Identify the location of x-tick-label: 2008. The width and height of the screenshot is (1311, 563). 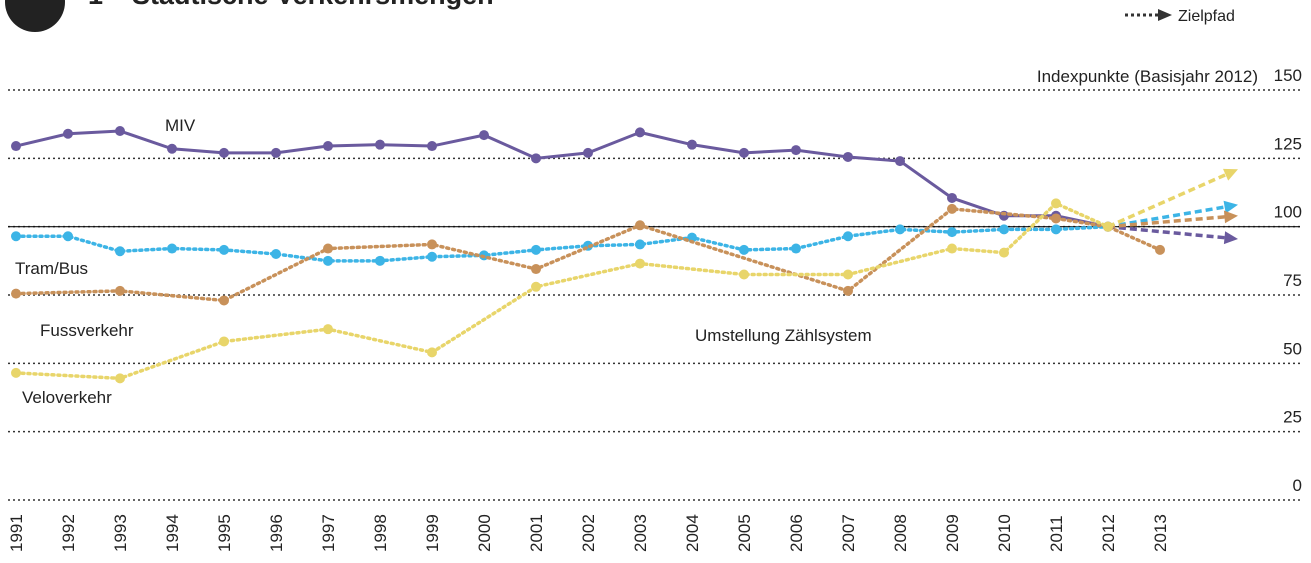
(900, 533).